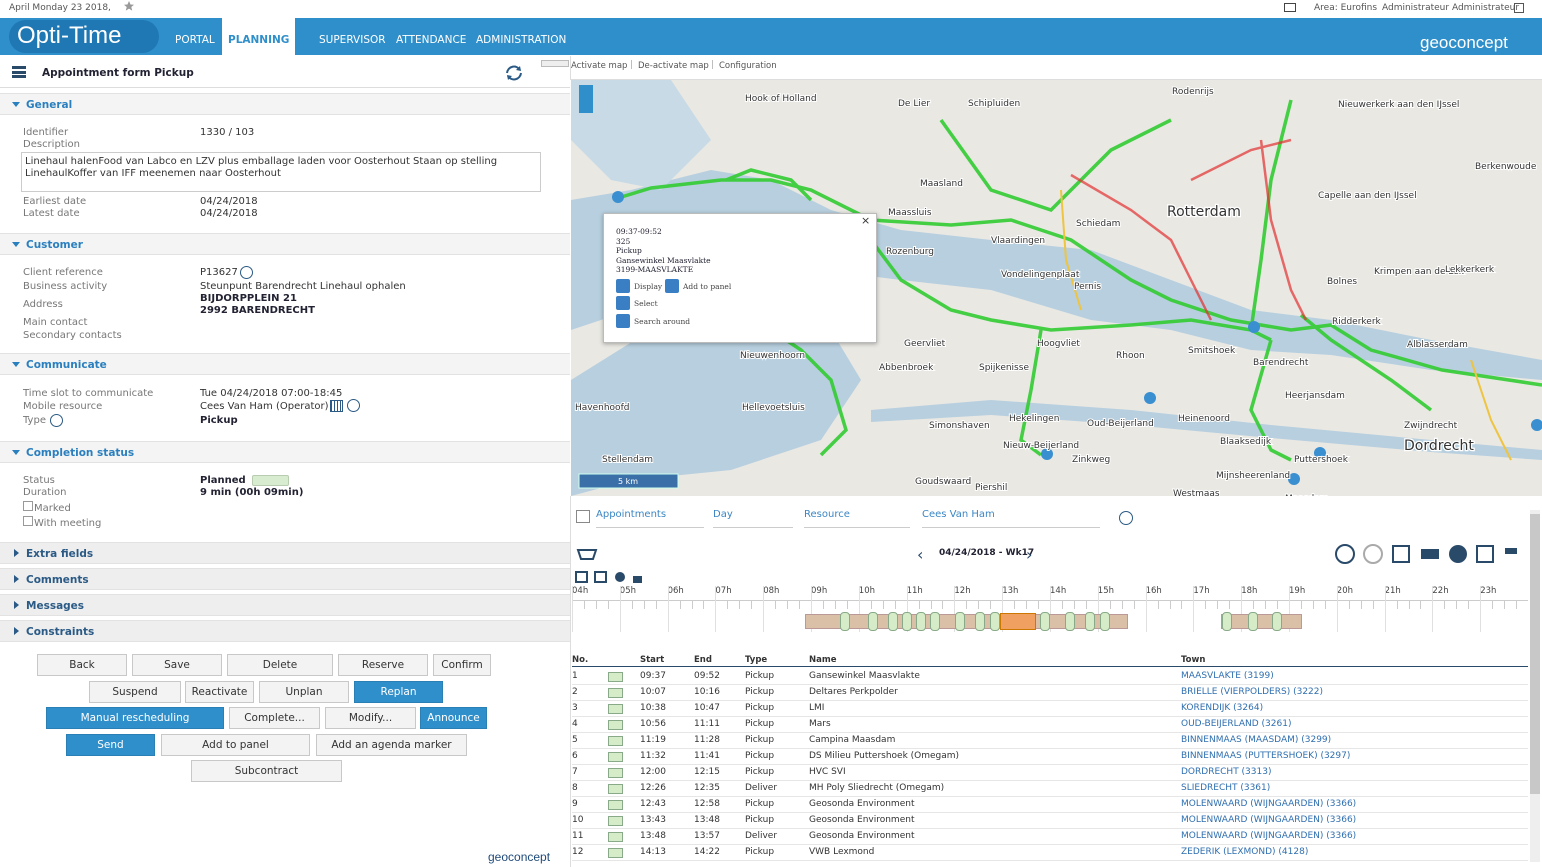 The width and height of the screenshot is (1542, 867). What do you see at coordinates (453, 718) in the screenshot?
I see `button: Announce` at bounding box center [453, 718].